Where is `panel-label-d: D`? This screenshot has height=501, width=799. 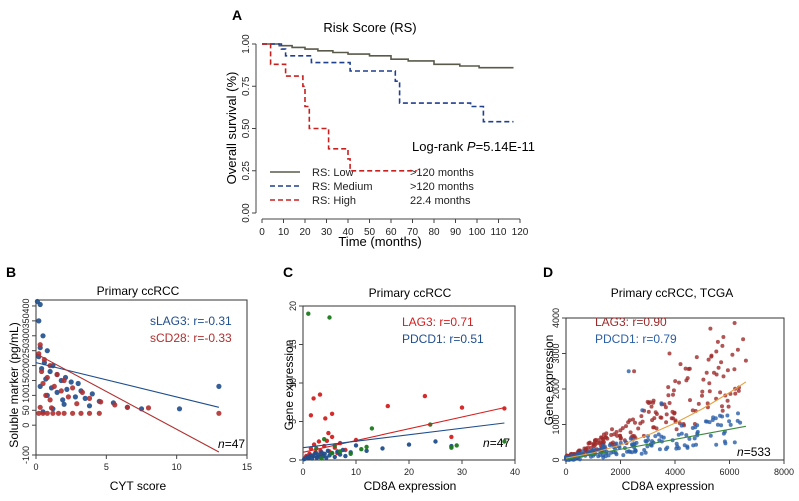
panel-label-d: D is located at coordinates (548, 272).